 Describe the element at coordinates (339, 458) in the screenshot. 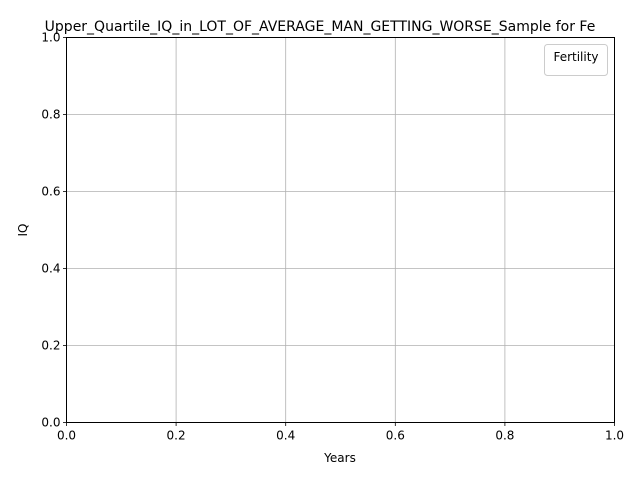

I see `x-axis-label: Years` at that location.